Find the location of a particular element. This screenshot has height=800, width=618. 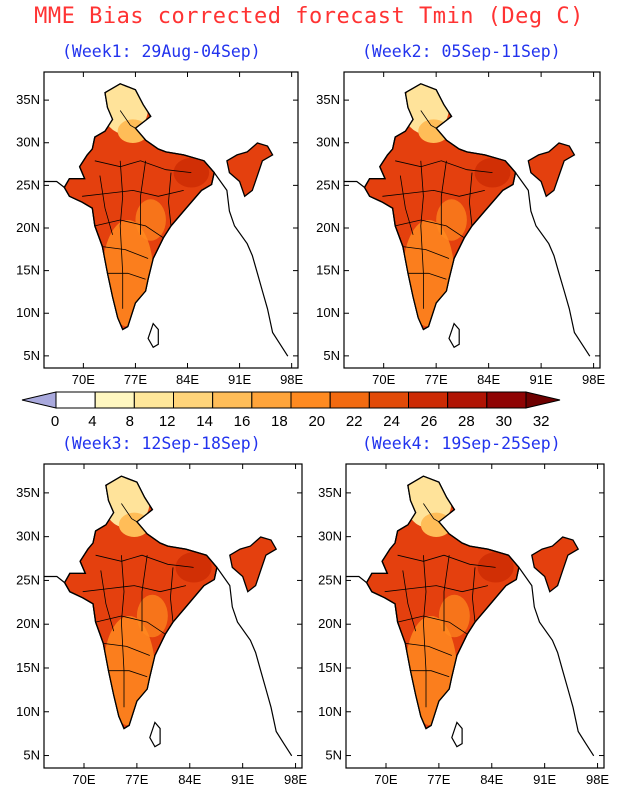

colorbar-label: 18 is located at coordinates (279, 421).